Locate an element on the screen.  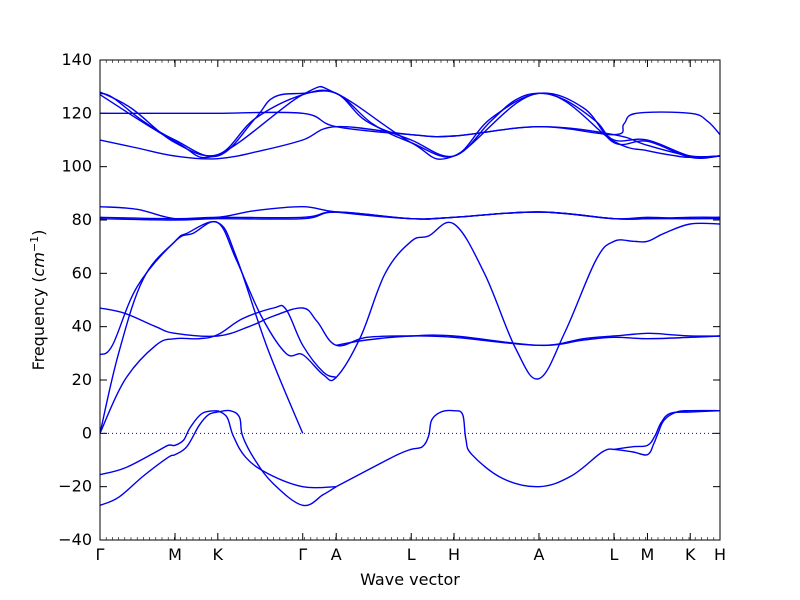
y-tick-label: 60 is located at coordinates (82, 272).